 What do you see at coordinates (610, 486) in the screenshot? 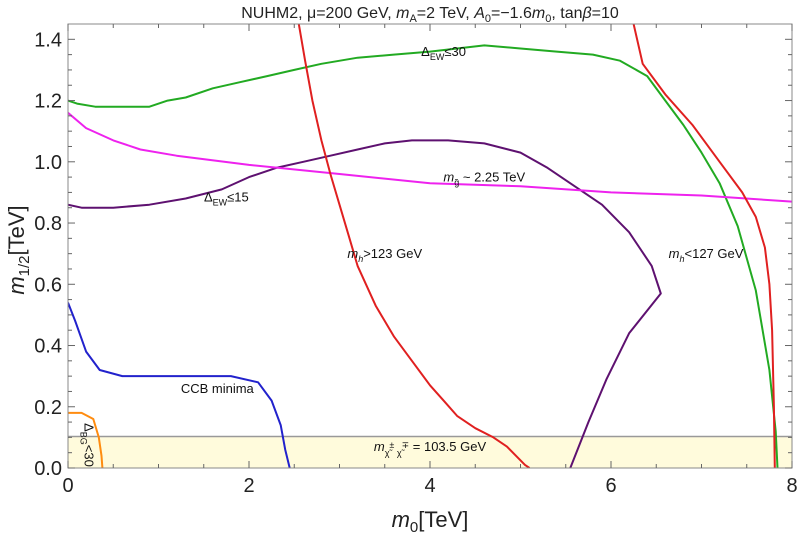
I see `x-tick-label: 6` at bounding box center [610, 486].